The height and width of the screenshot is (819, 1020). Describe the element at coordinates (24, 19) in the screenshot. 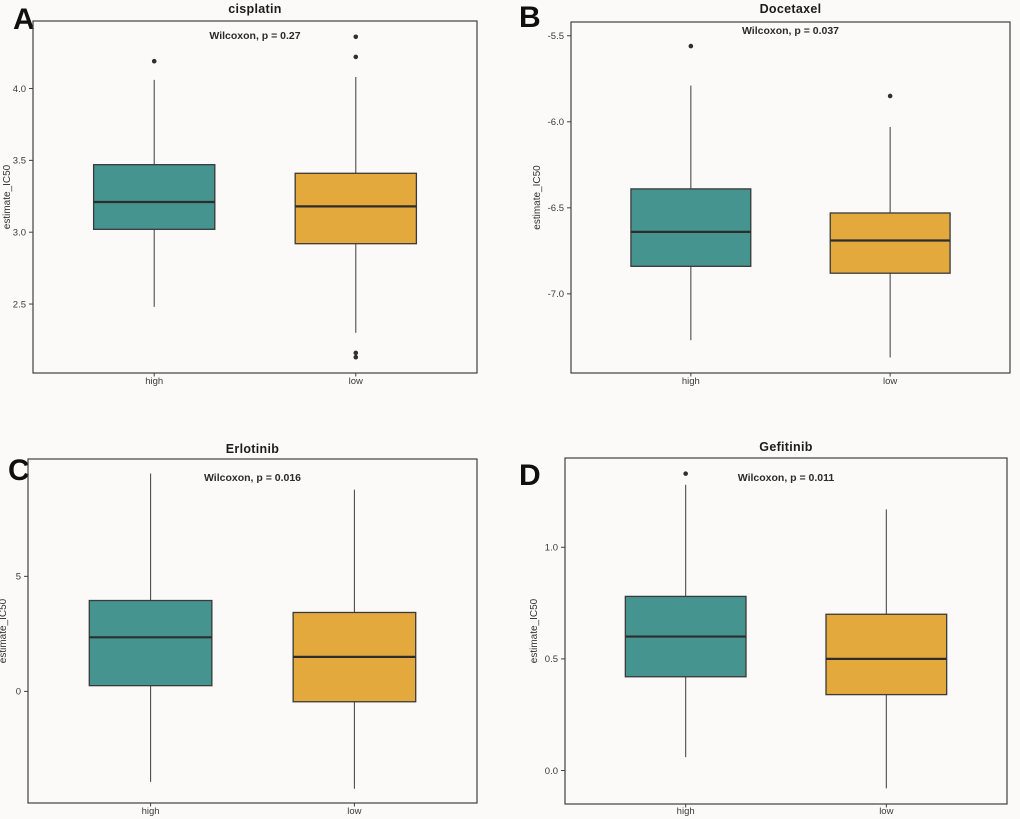

I see `panel-letter-a: A` at that location.